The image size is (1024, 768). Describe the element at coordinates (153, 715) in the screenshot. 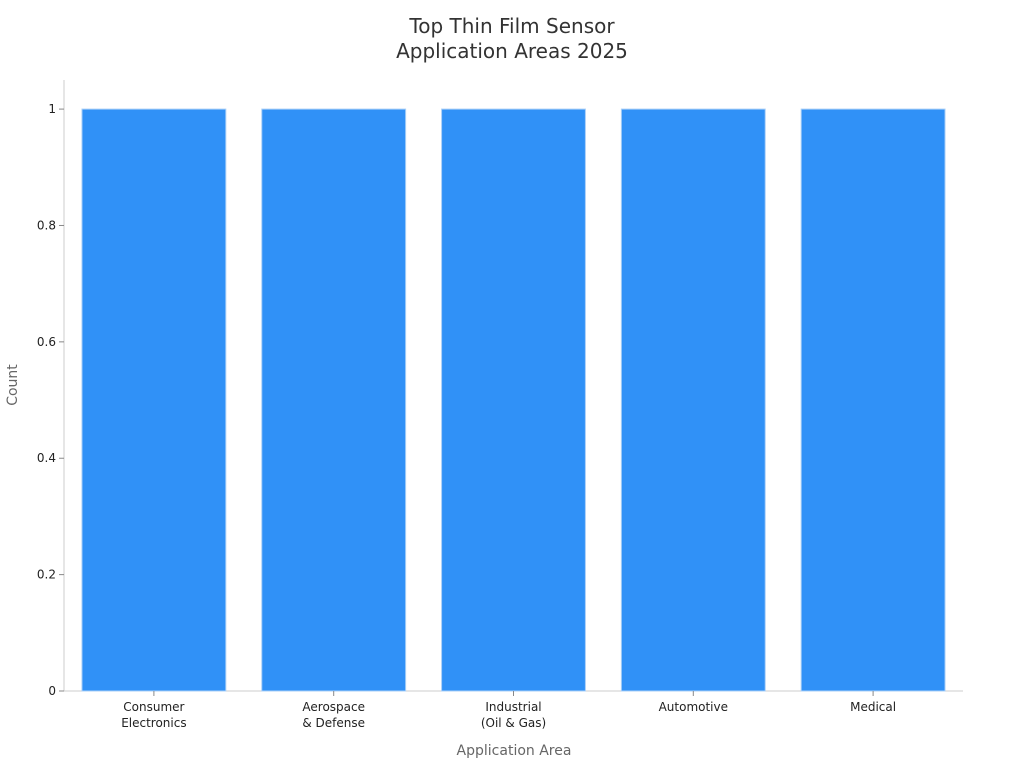

I see `x-tick-label: Consumer Electronics` at that location.